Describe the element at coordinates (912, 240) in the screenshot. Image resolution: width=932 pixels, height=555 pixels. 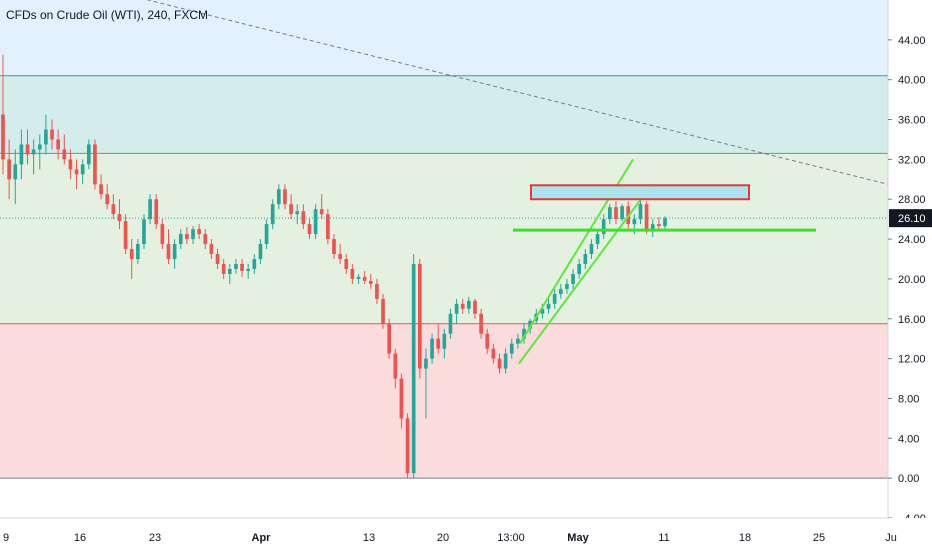
I see `y-tick-label: 24.00` at that location.